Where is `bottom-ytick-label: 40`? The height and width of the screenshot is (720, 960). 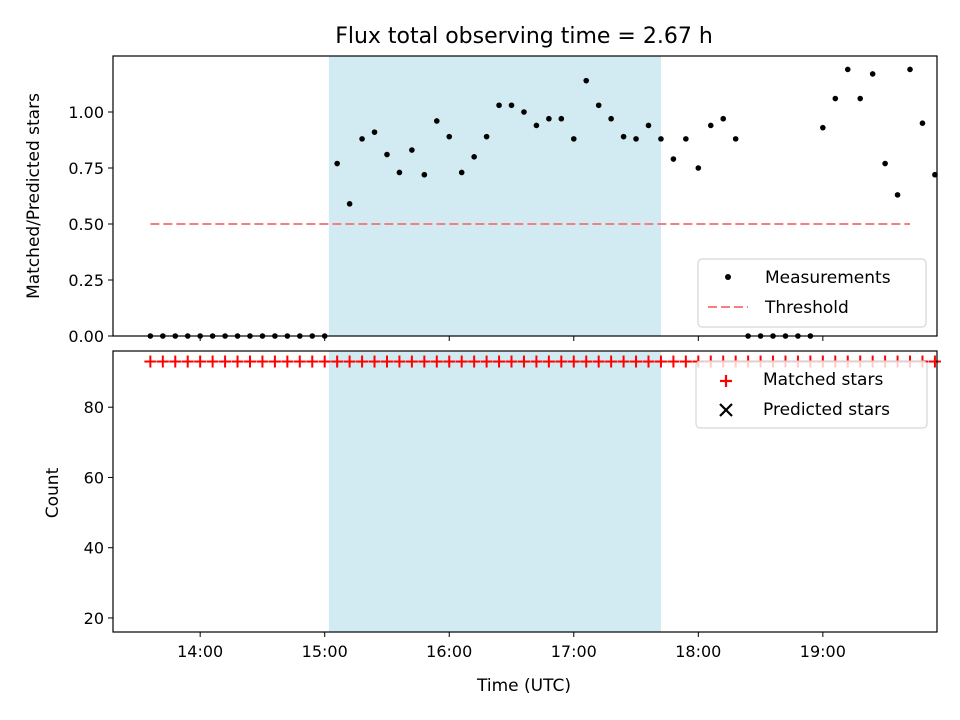 bottom-ytick-label: 40 is located at coordinates (94, 548).